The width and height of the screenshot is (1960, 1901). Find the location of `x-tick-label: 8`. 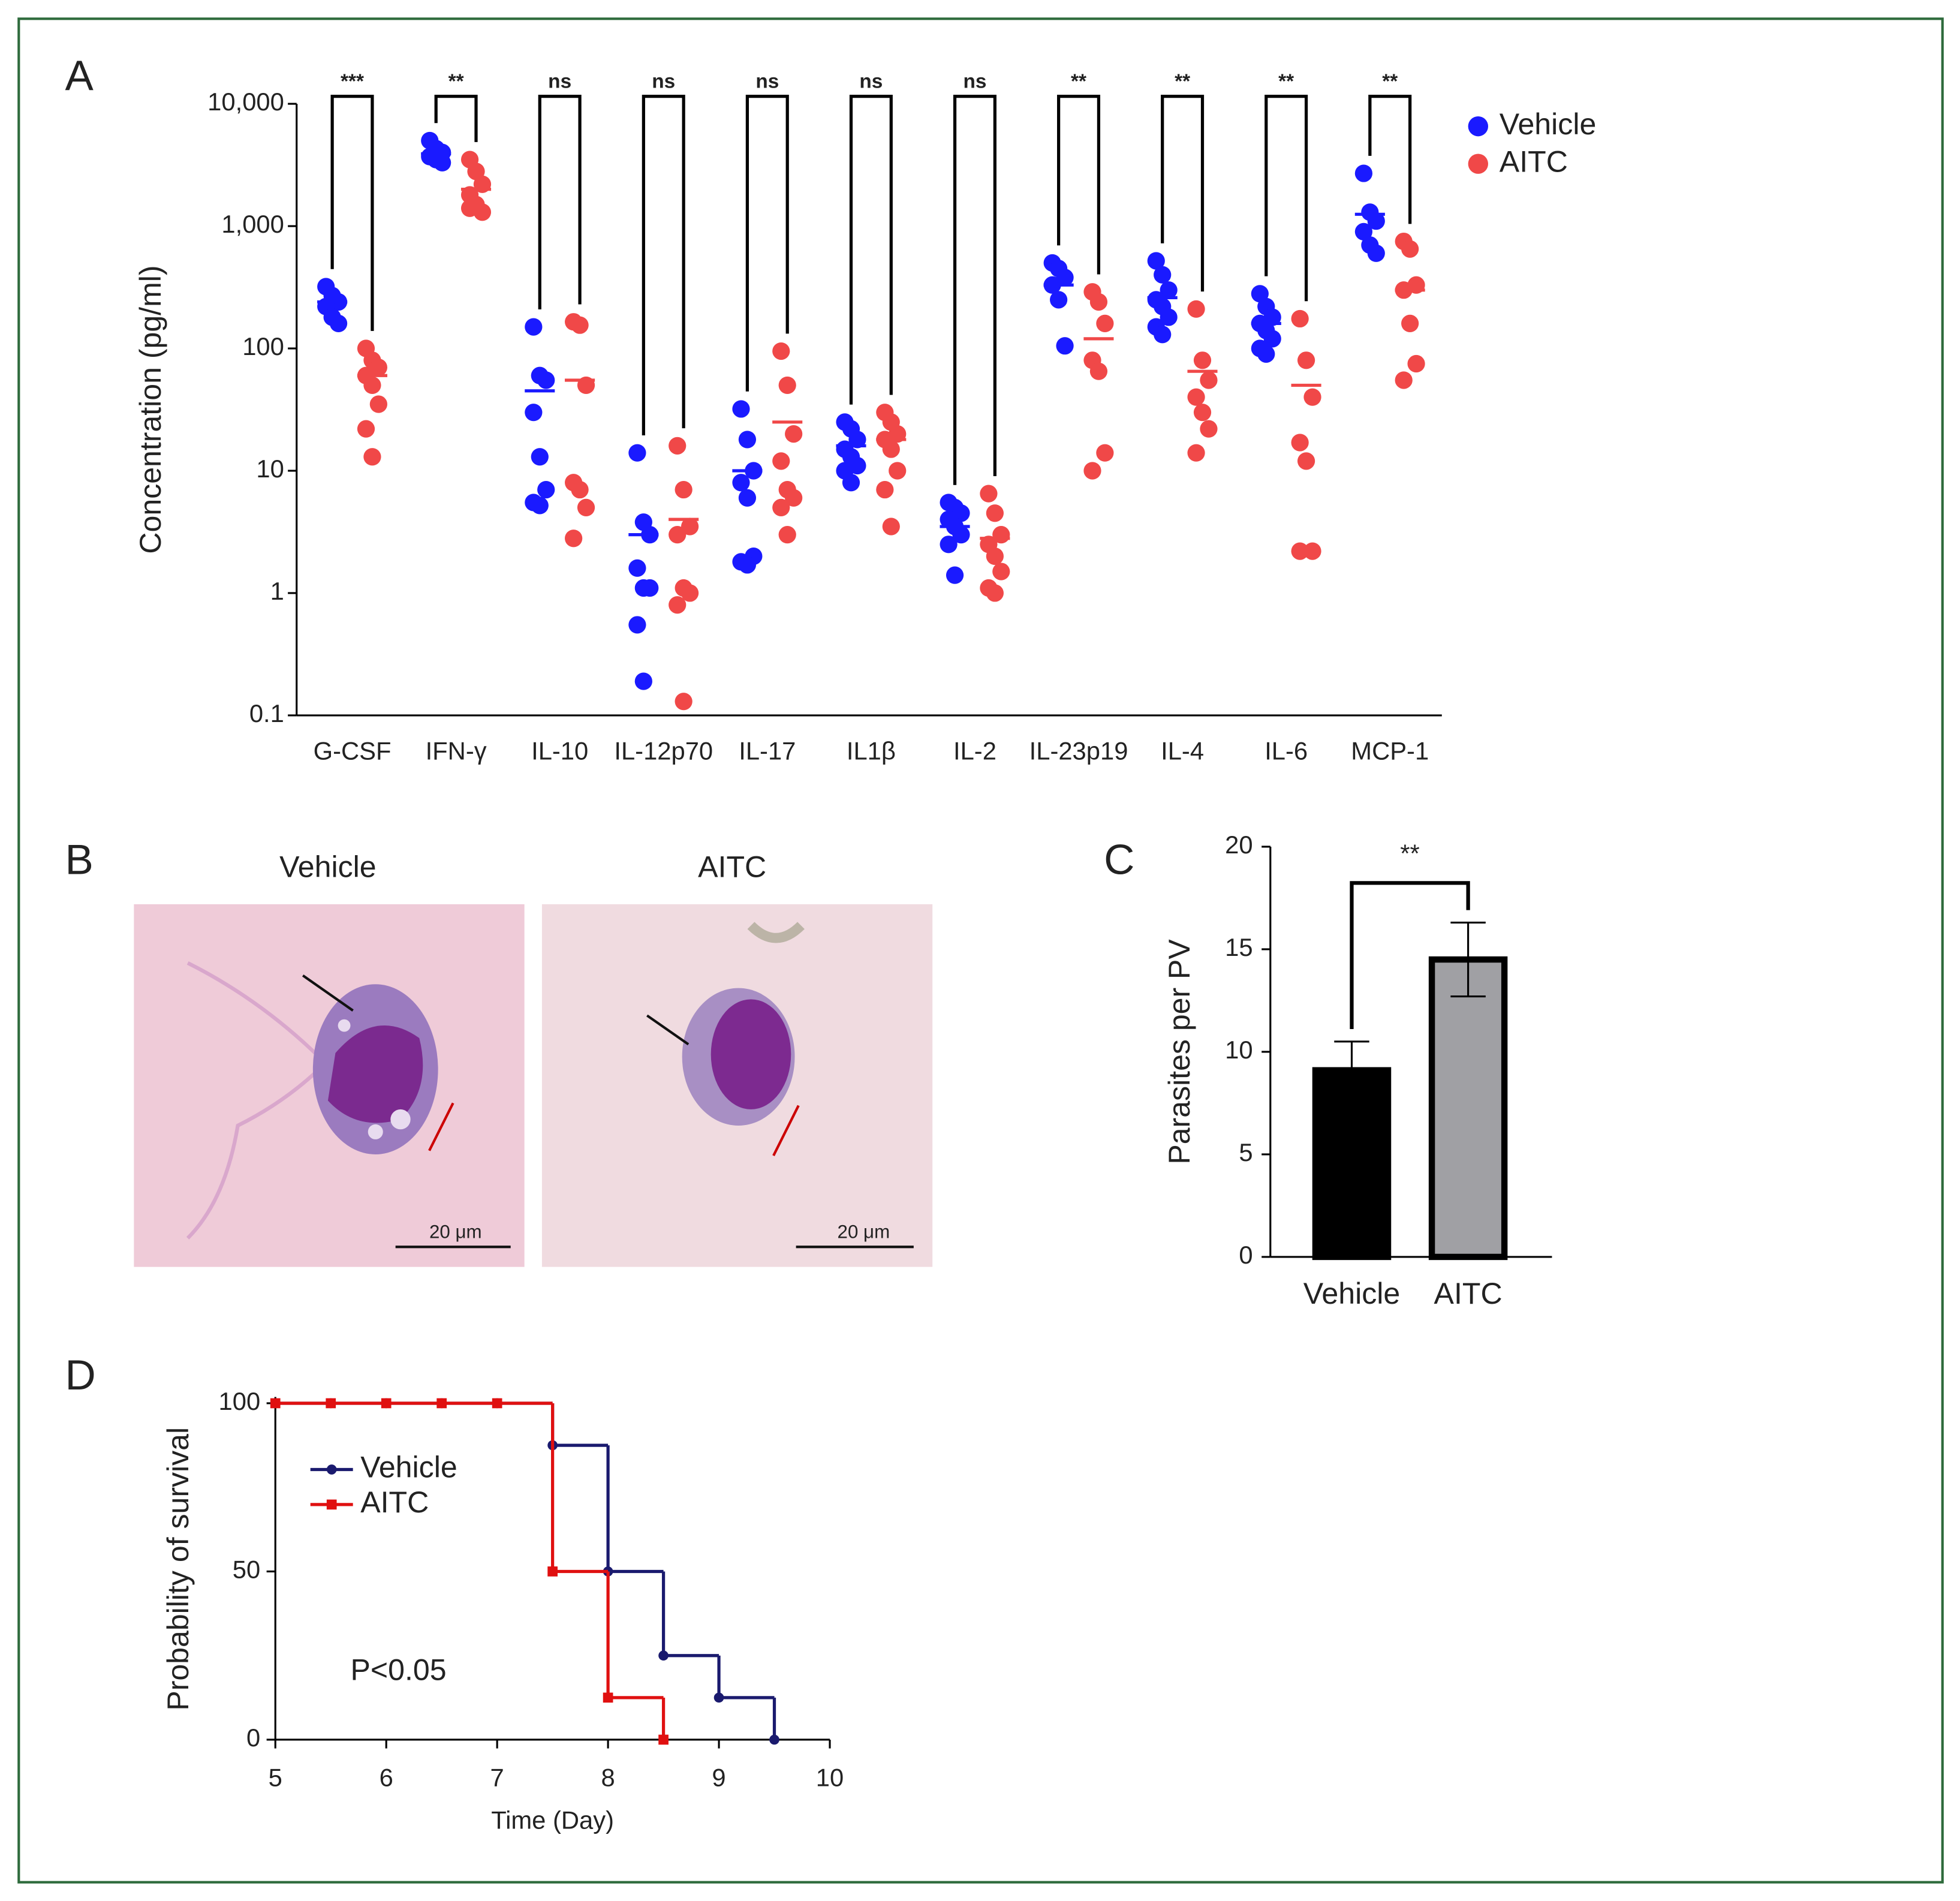

x-tick-label: 8 is located at coordinates (608, 1778).